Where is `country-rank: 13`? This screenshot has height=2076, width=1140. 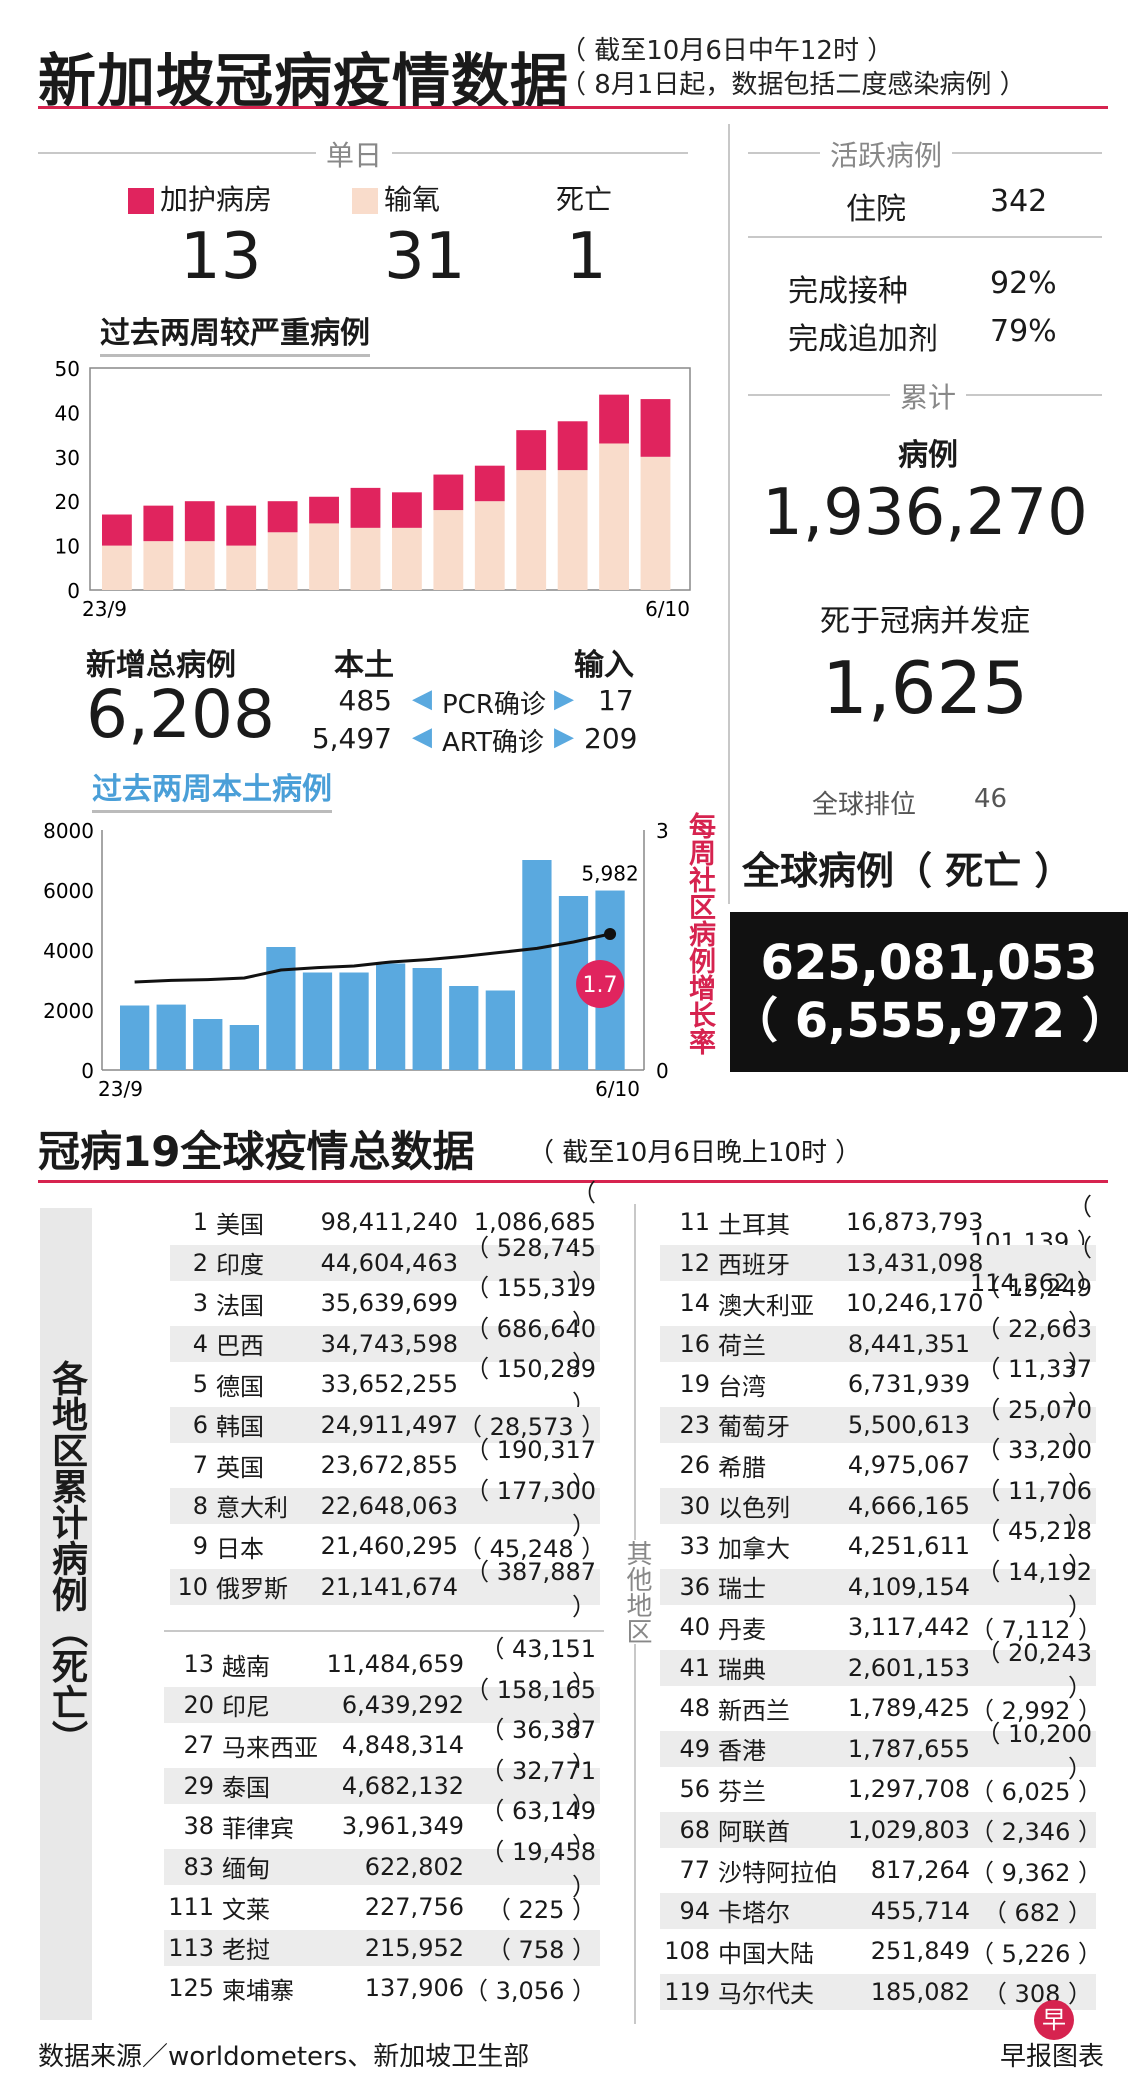 country-rank: 13 is located at coordinates (198, 1664).